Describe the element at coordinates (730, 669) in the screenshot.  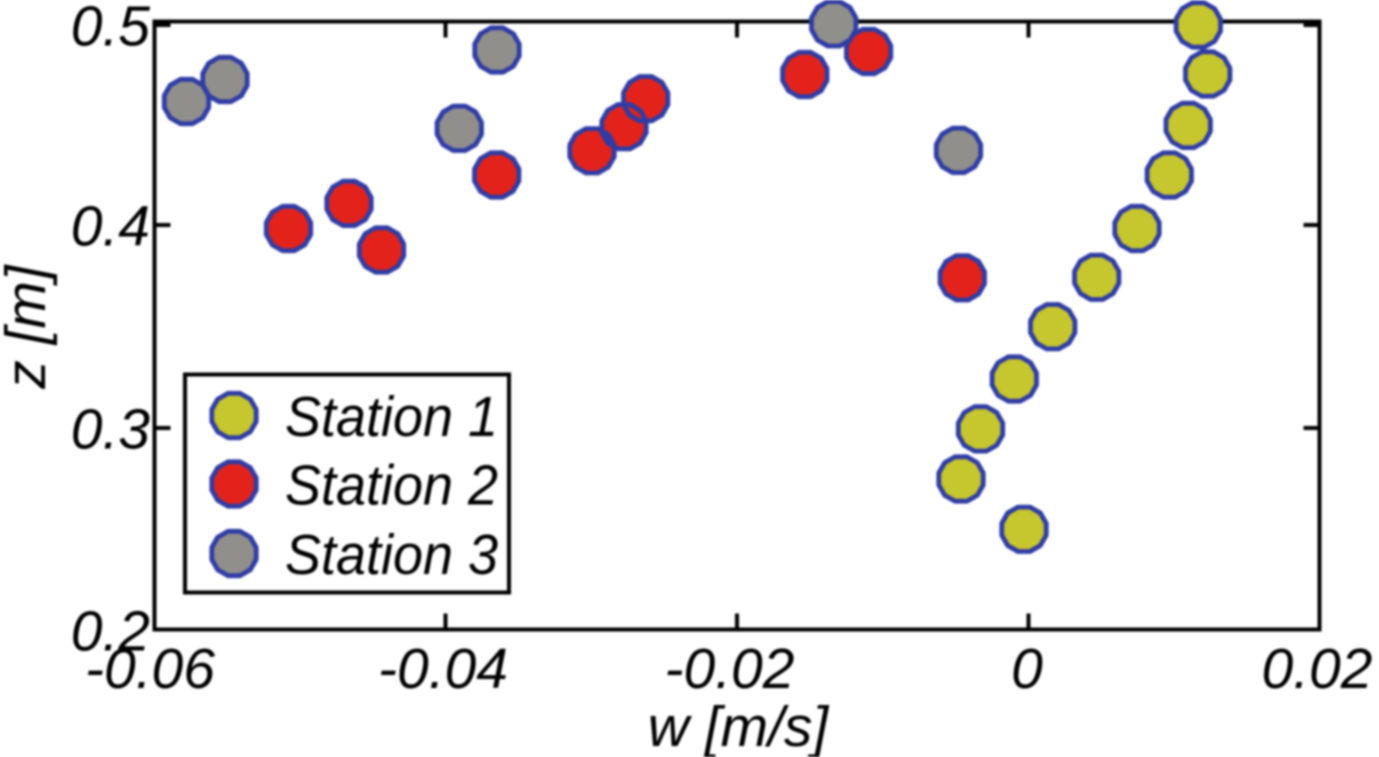
I see `svg-text: -0.02` at that location.